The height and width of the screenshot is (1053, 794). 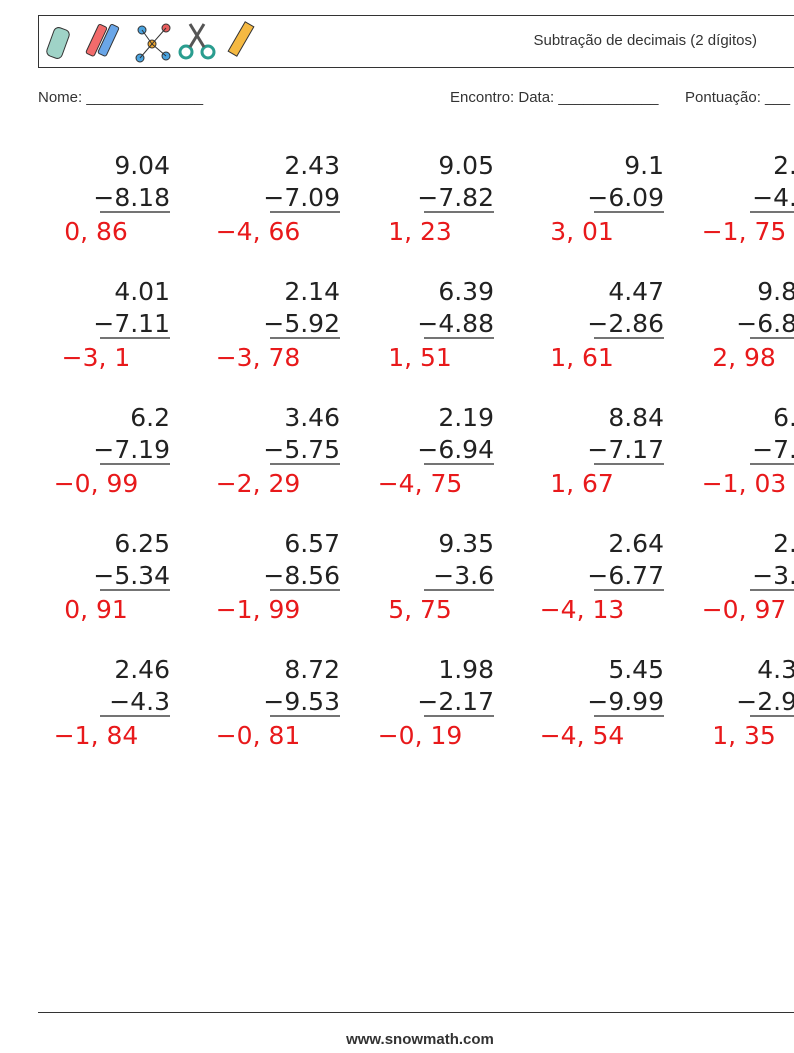 What do you see at coordinates (582, 735) in the screenshot?
I see `answer: −4, 54` at bounding box center [582, 735].